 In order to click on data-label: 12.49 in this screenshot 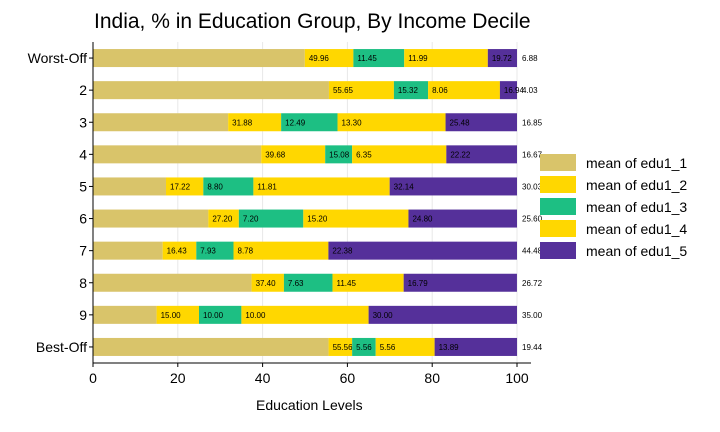, I will do `click(295, 122)`.